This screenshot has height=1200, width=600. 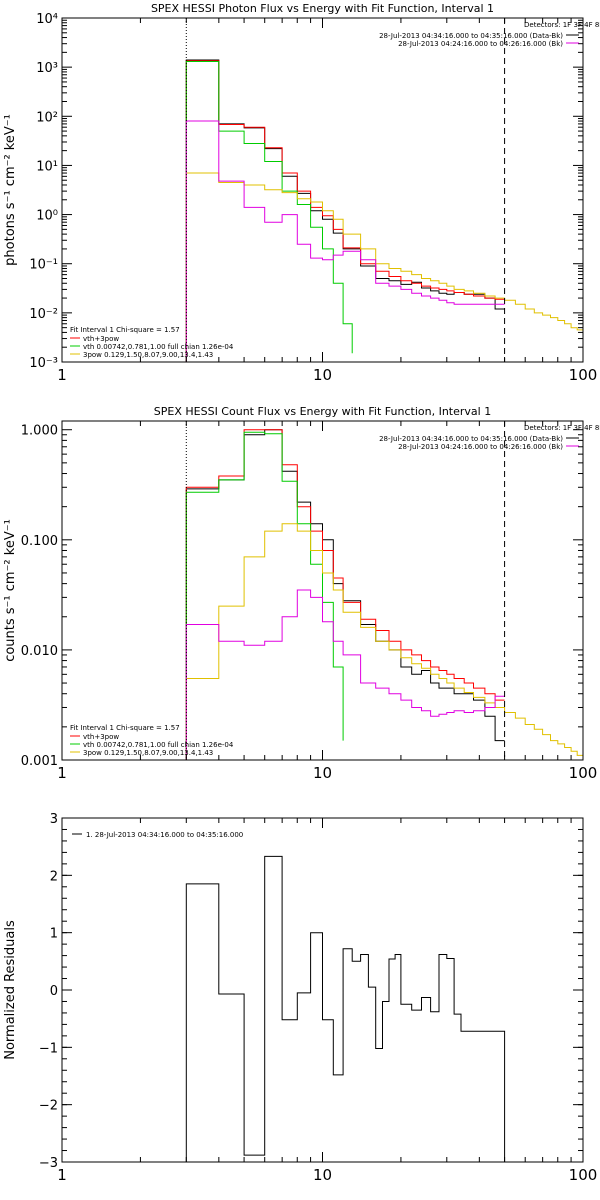 I want to click on y-axis-label: Normalized Residuals, so click(x=10, y=990).